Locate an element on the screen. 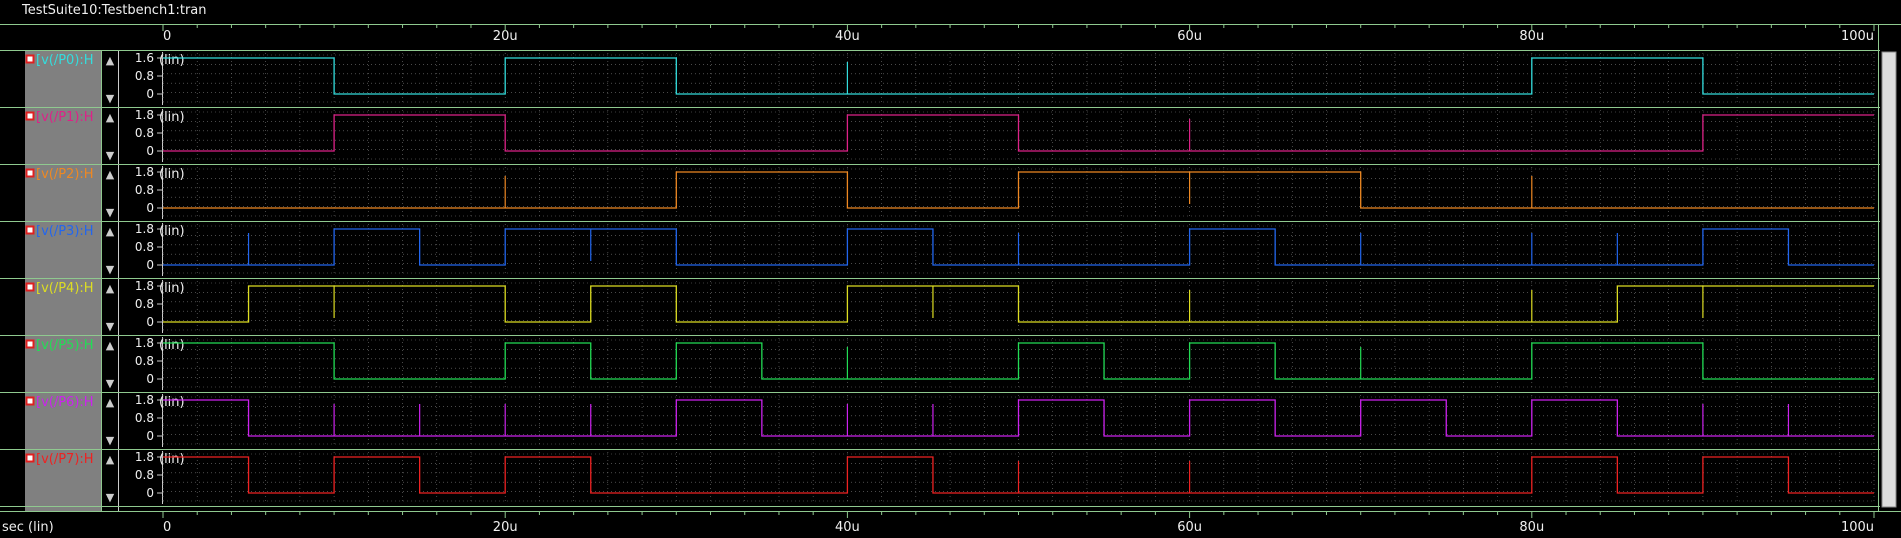  bottom-tick-label: 80u is located at coordinates (1531, 527).